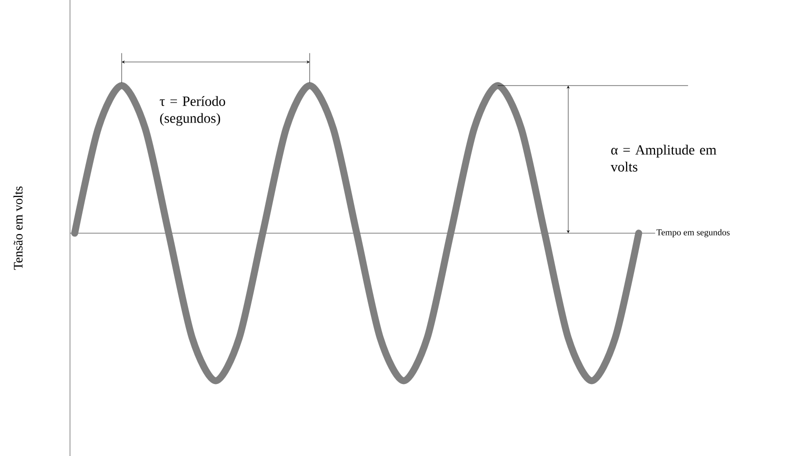 The height and width of the screenshot is (456, 808). Describe the element at coordinates (193, 111) in the screenshot. I see `annotation: τ = Período (segundos)` at that location.